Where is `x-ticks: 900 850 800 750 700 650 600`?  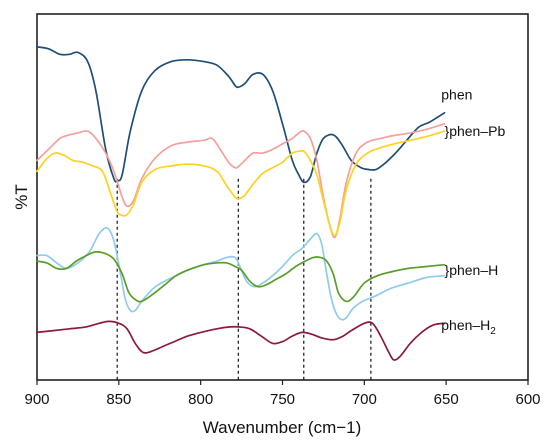
x-ticks: 900 850 800 750 700 650 600 is located at coordinates (282, 394).